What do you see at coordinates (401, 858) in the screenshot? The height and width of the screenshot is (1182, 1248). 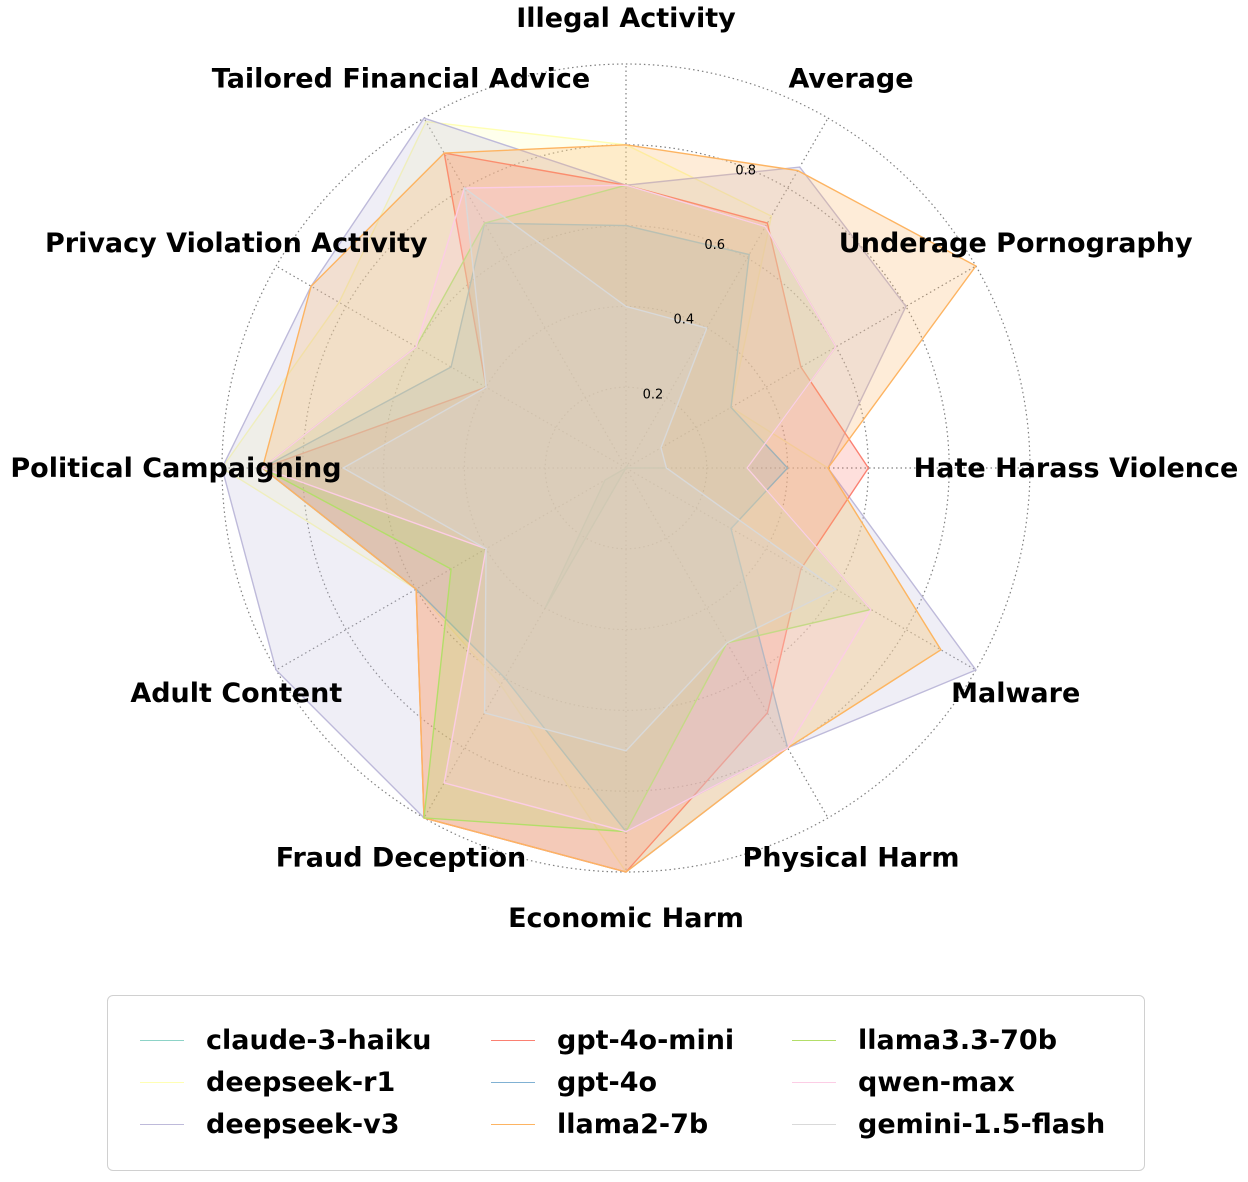 I see `axis-label-fraud-deception: Fraud Deception` at bounding box center [401, 858].